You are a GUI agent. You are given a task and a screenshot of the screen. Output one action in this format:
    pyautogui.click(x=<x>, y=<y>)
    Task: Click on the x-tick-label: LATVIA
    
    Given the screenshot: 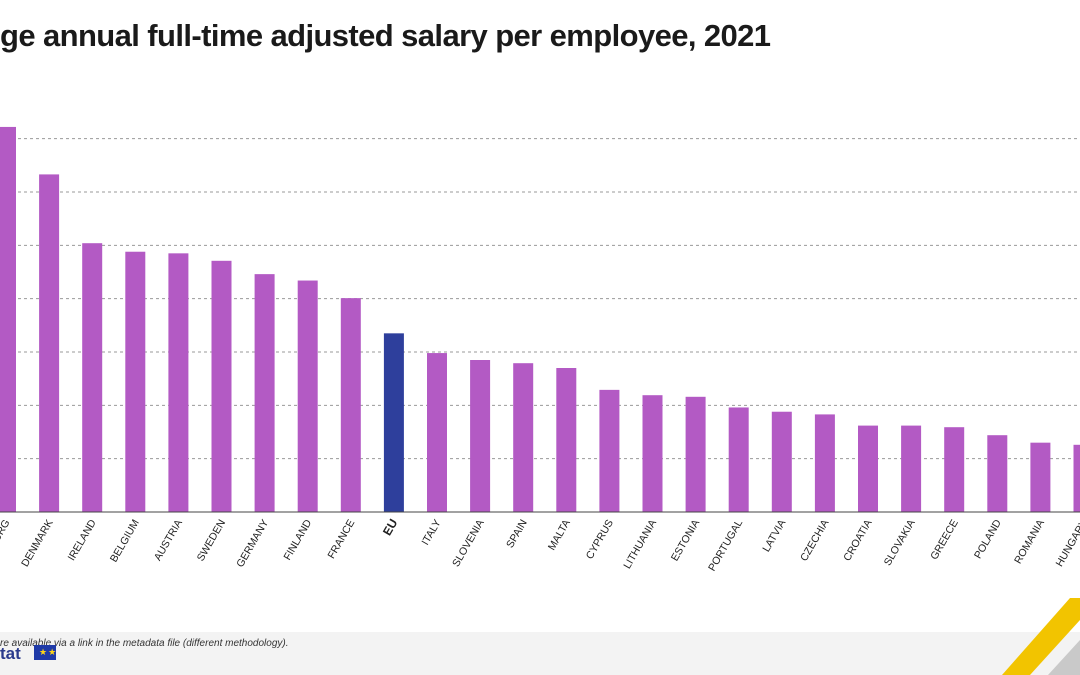 What is the action you would take?
    pyautogui.click(x=774, y=536)
    